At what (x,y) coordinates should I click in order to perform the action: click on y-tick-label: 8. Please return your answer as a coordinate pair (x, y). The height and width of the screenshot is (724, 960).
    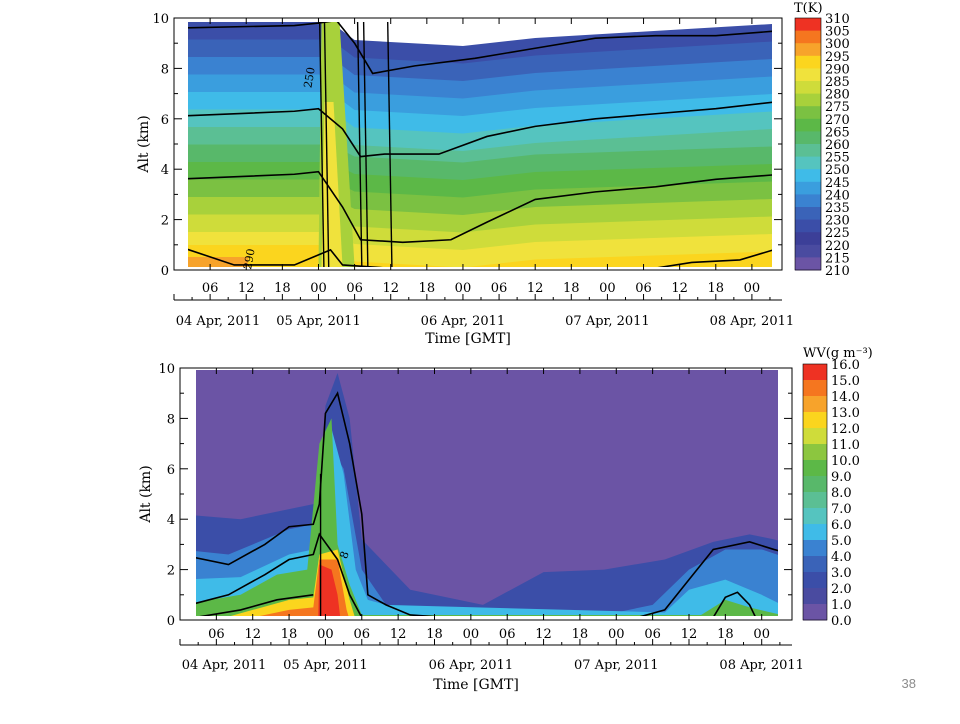
    Looking at the image, I should click on (165, 69).